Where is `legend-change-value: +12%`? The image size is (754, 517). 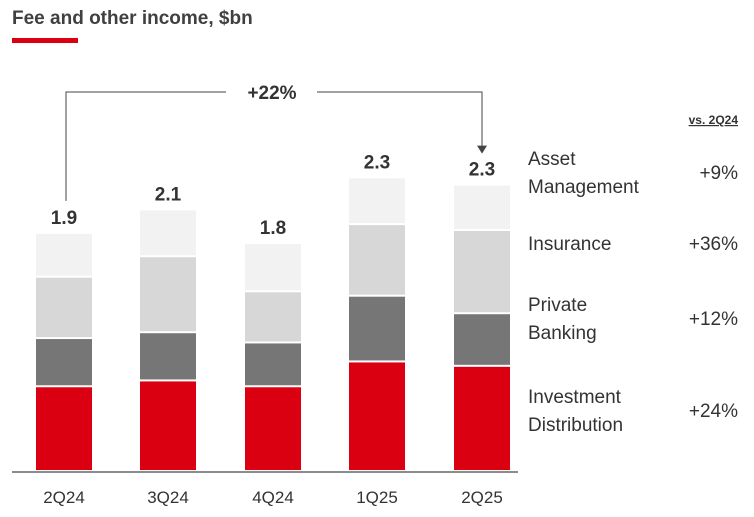 legend-change-value: +12% is located at coordinates (713, 319).